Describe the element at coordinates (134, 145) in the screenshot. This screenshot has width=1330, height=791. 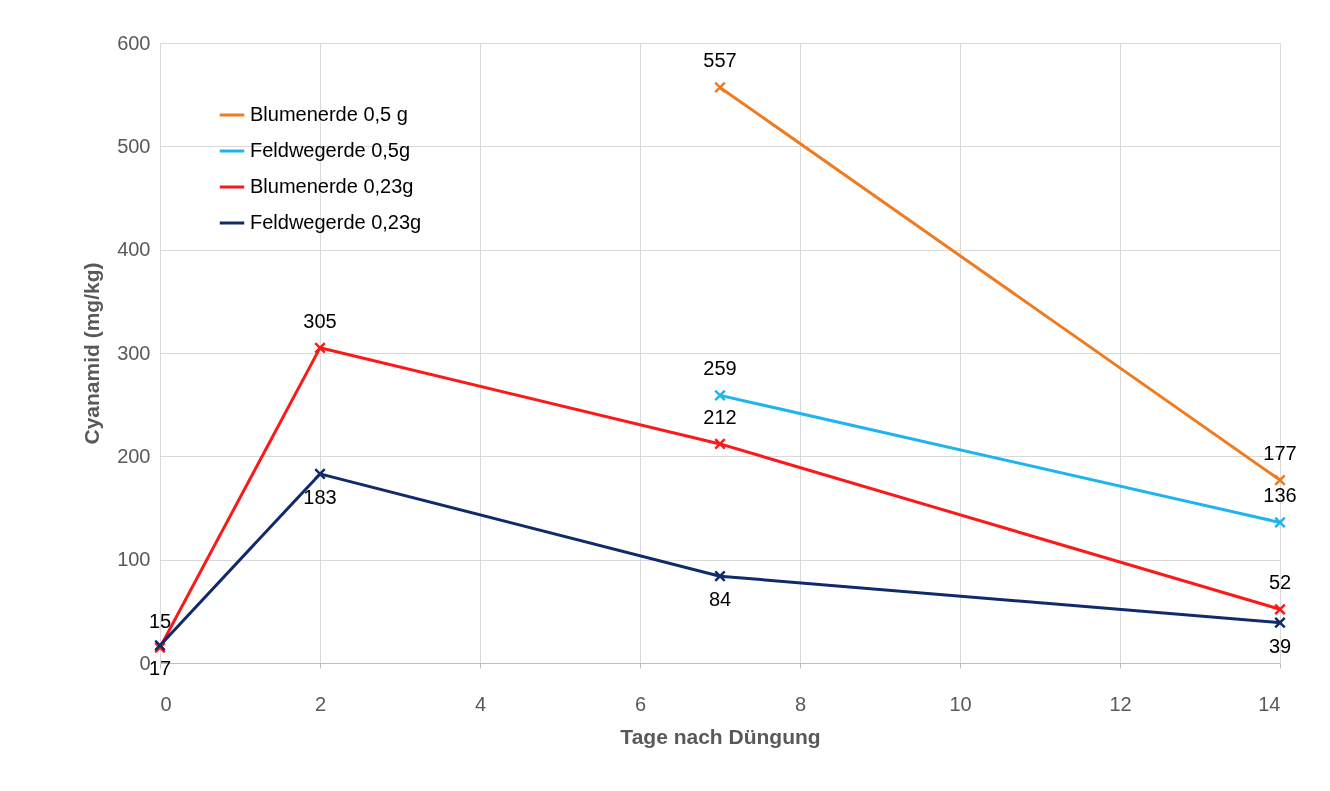
I see `y-tick-label: 500` at that location.